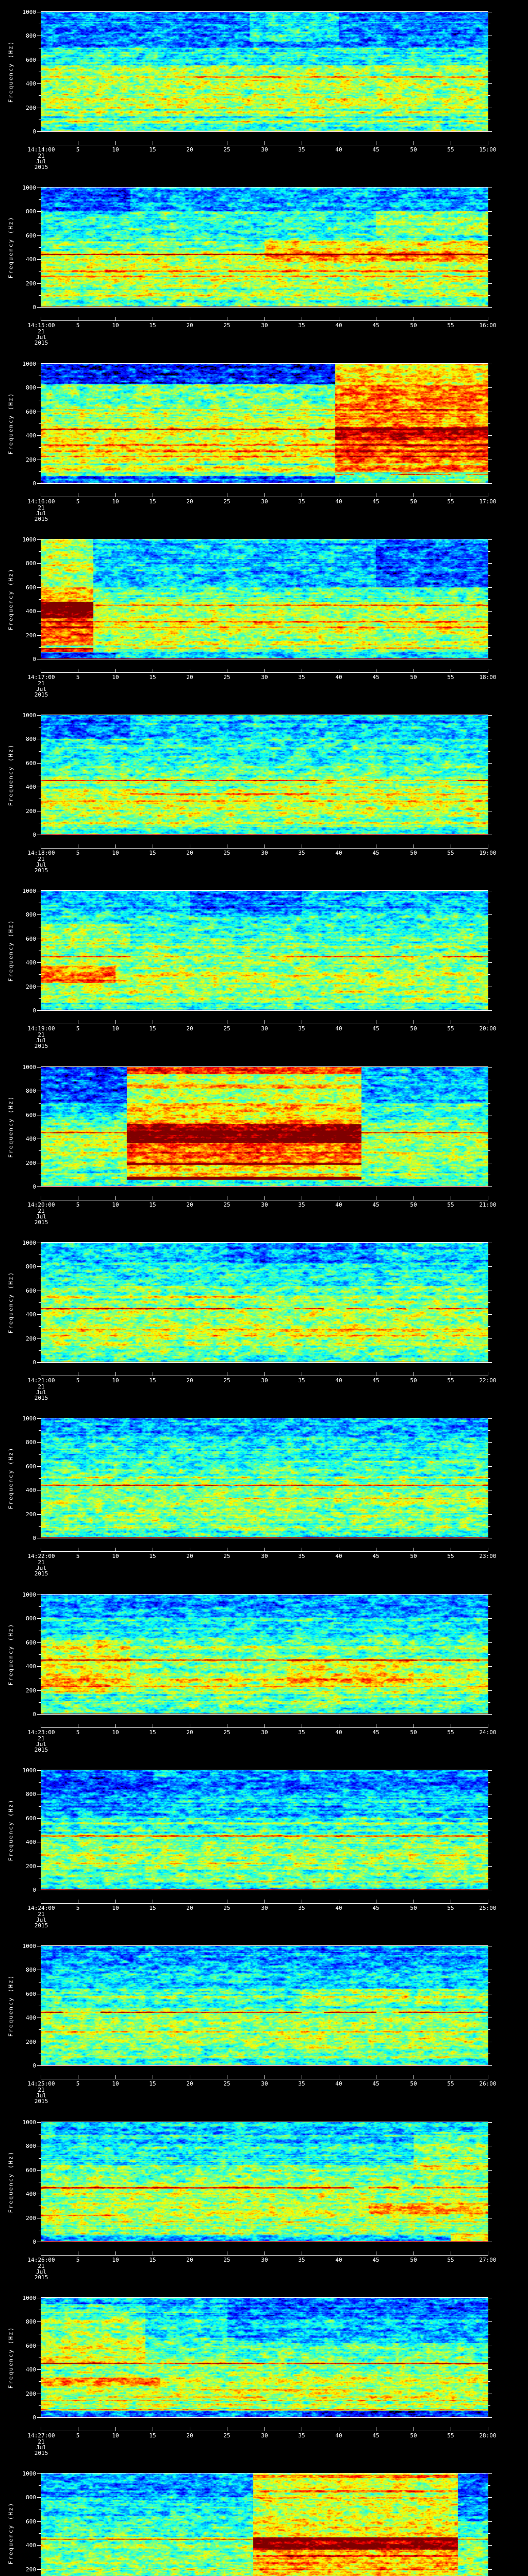 The image size is (528, 2576). Describe the element at coordinates (264, 775) in the screenshot. I see `spectrogram-canvas` at that location.